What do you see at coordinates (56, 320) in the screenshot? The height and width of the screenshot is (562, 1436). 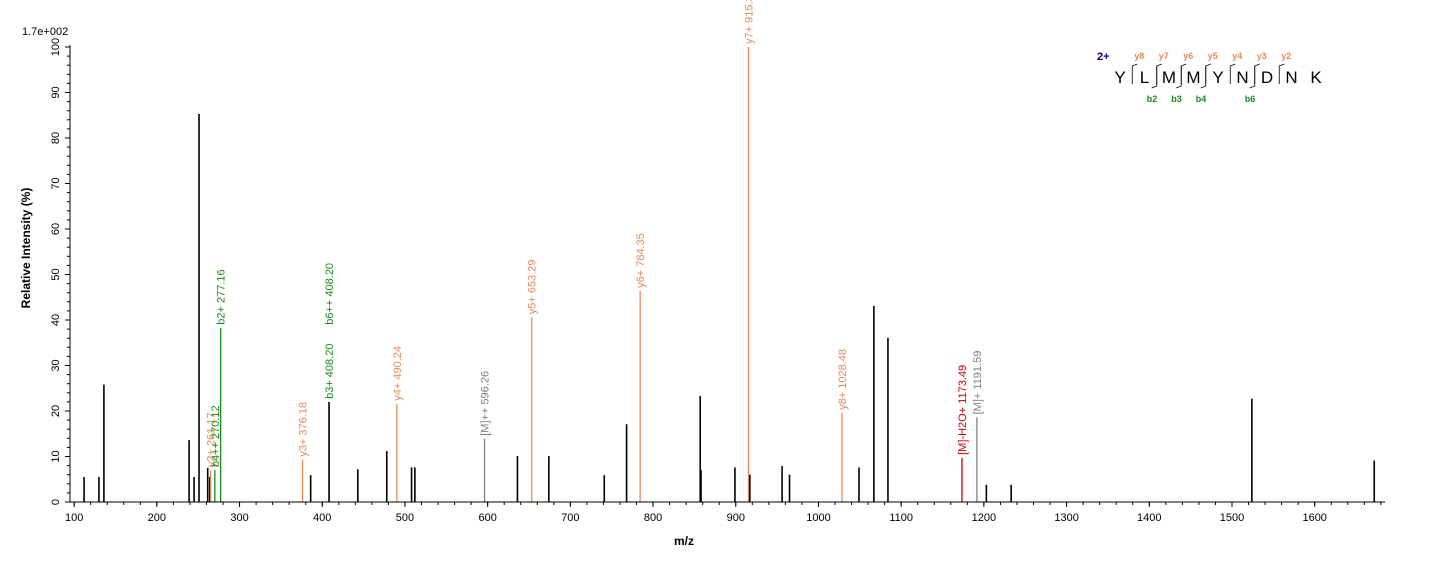 I see `y-tick-label: 40` at bounding box center [56, 320].